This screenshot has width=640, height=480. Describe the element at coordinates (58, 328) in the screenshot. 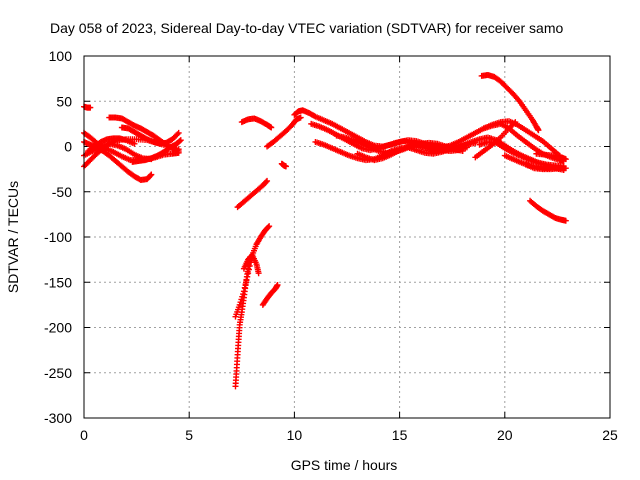

I see `y-tick-label: -200` at that location.